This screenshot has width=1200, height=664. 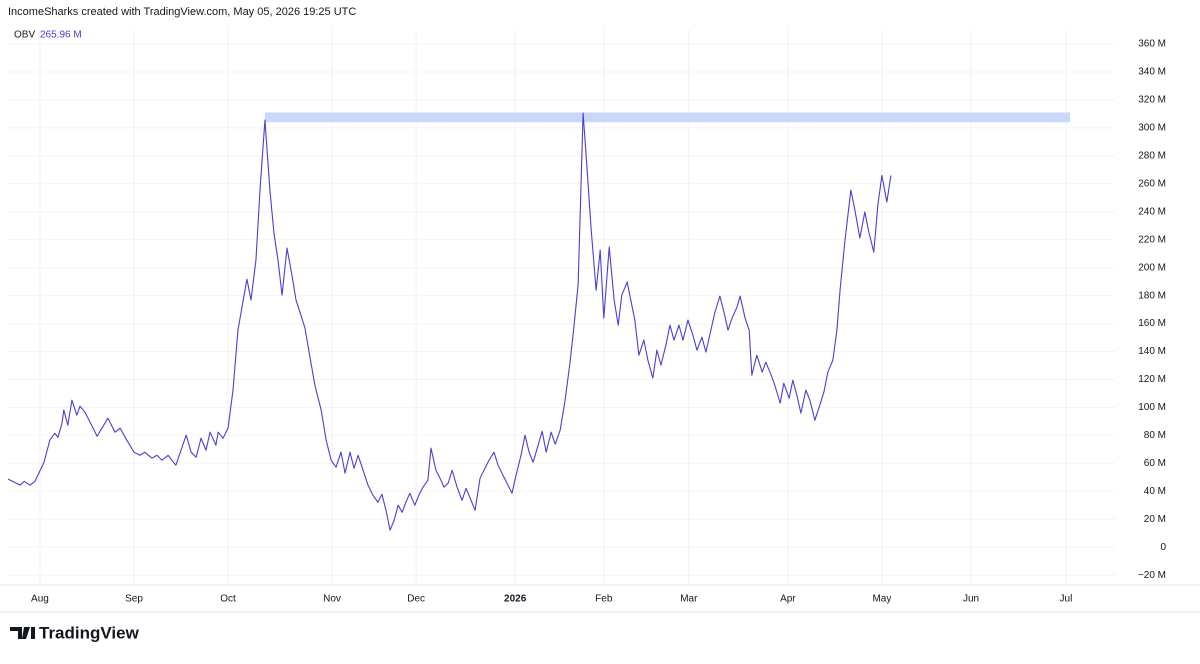 What do you see at coordinates (788, 599) in the screenshot?
I see `x-tick-label: Apr` at bounding box center [788, 599].